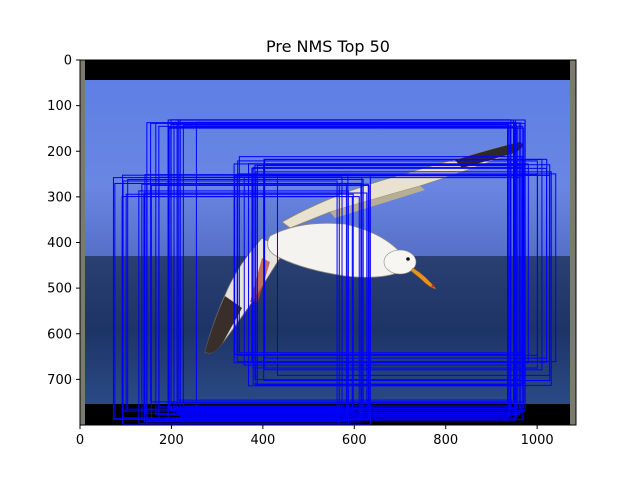 The image size is (640, 480). What do you see at coordinates (59, 197) in the screenshot?
I see `y-tick-label: 300` at bounding box center [59, 197].